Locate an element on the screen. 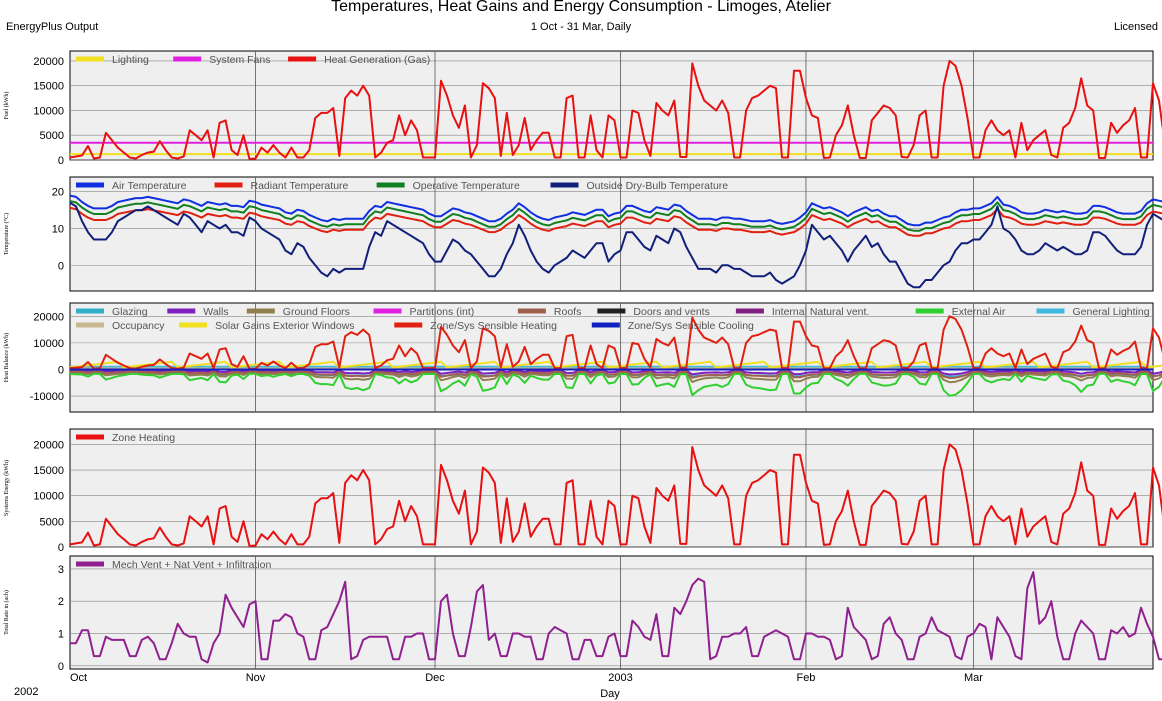 This screenshot has width=1162, height=701. legend-label: Heat Generation (Gas) is located at coordinates (377, 60).